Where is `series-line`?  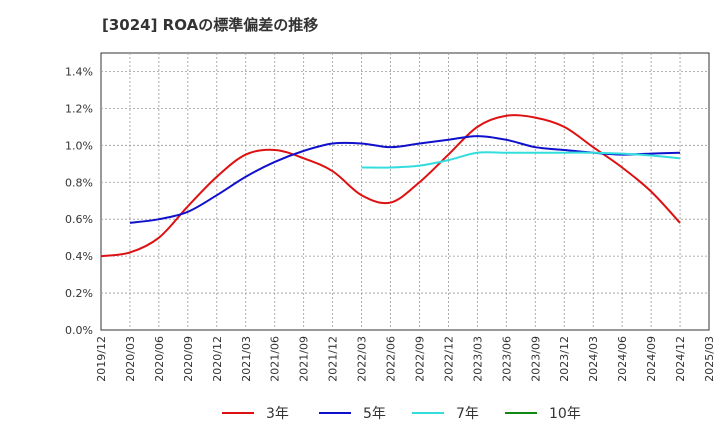
series-line is located at coordinates (521, 160).